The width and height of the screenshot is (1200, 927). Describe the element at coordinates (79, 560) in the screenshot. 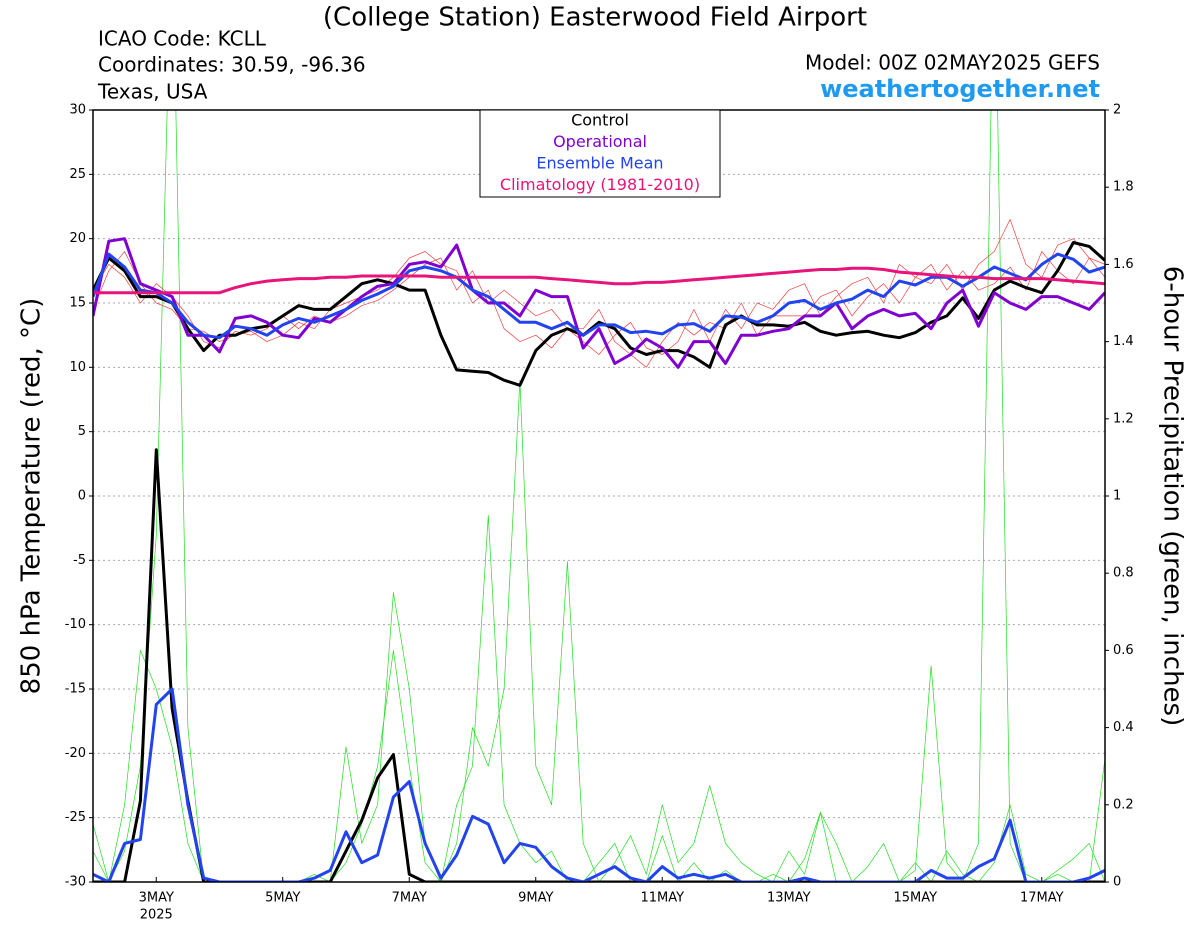

I see `y-tick-label: -5` at that location.